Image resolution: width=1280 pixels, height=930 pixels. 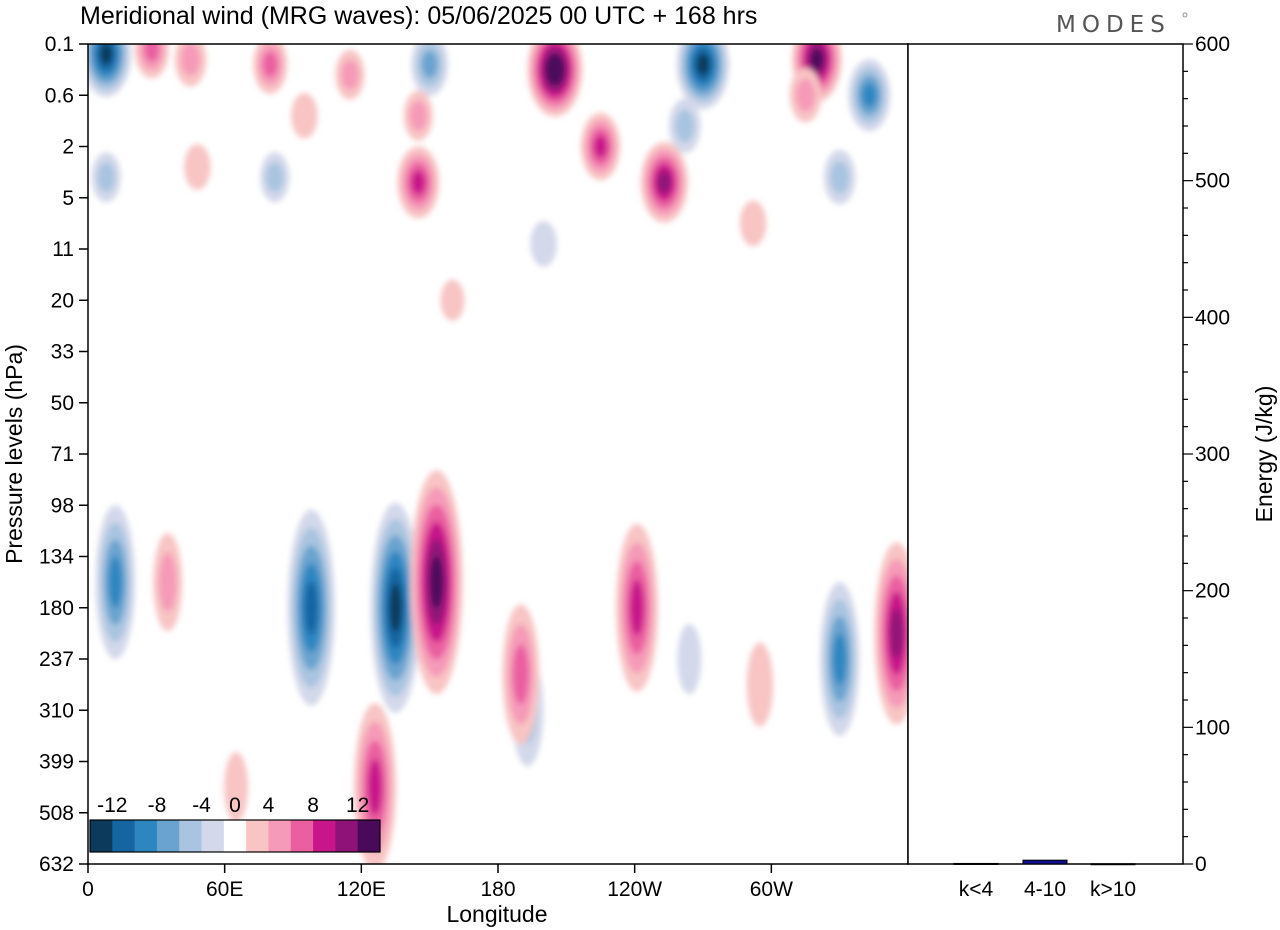 What do you see at coordinates (437, 882) in the screenshot?
I see `x-axis: 0 60E 120E 180 120W 60W` at bounding box center [437, 882].